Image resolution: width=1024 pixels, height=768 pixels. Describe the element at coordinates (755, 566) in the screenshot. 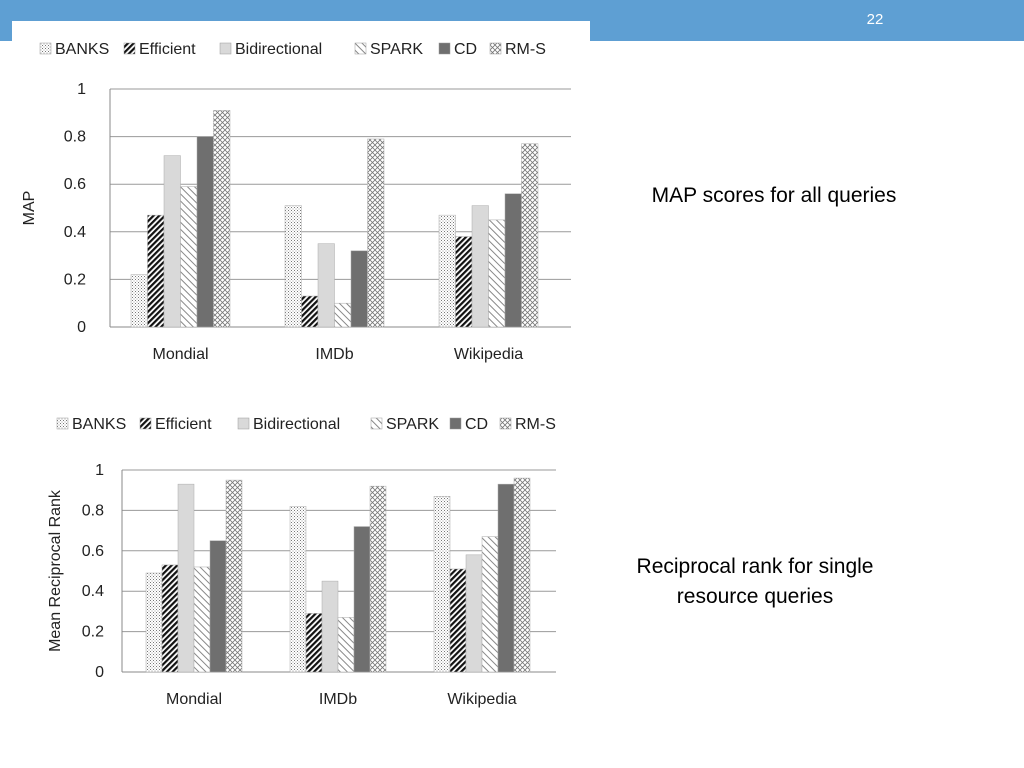

I see `rr-caption-line1: Reciprocal rank for single` at that location.